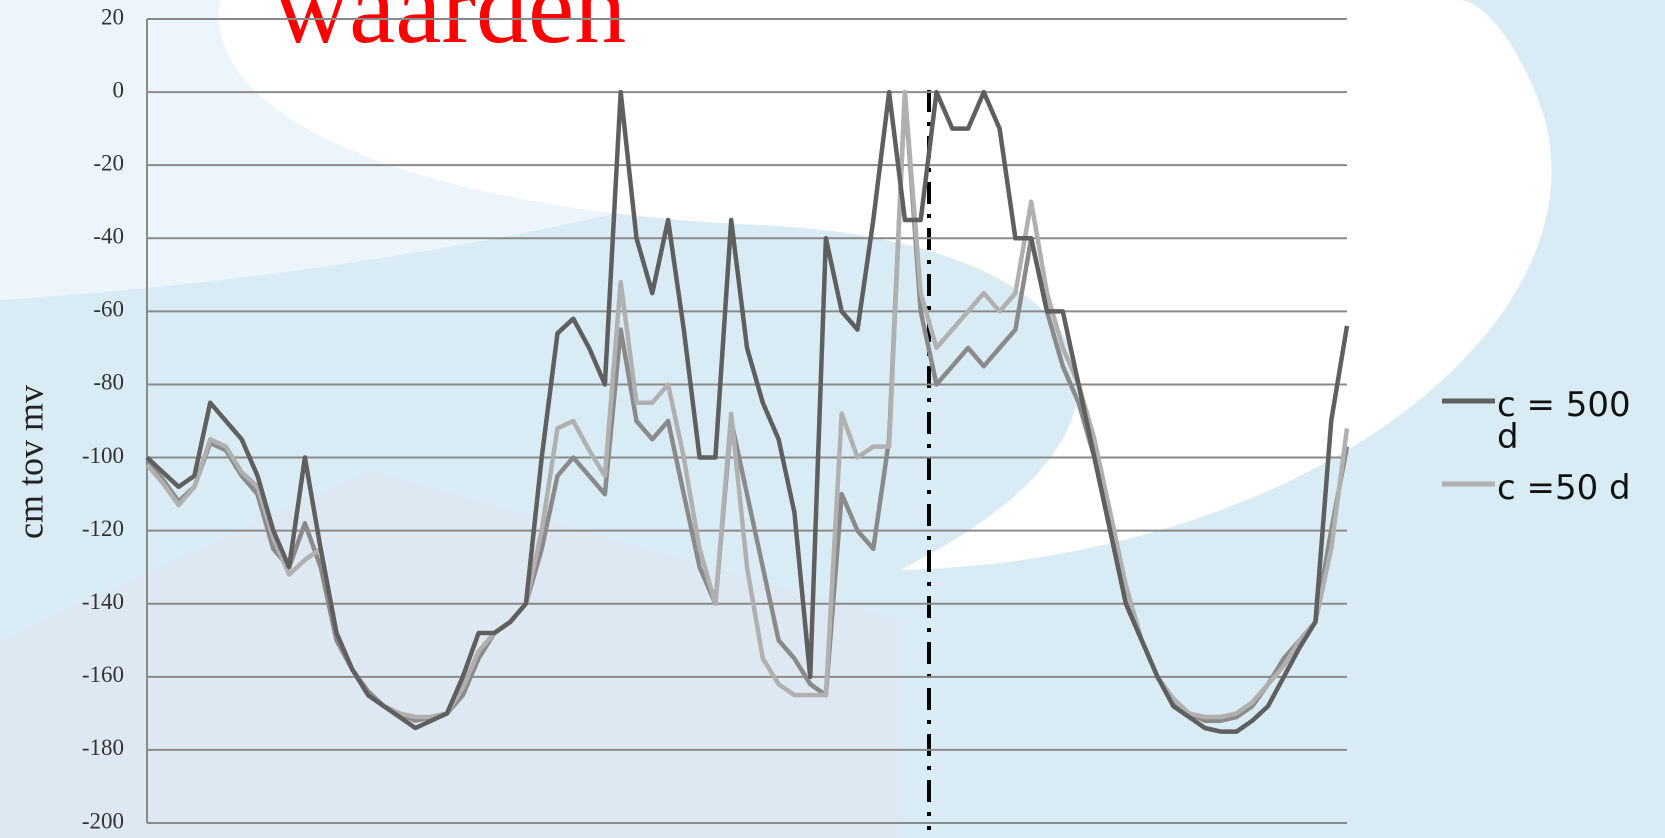  I want to click on y-tick-label: 20, so click(112, 16).